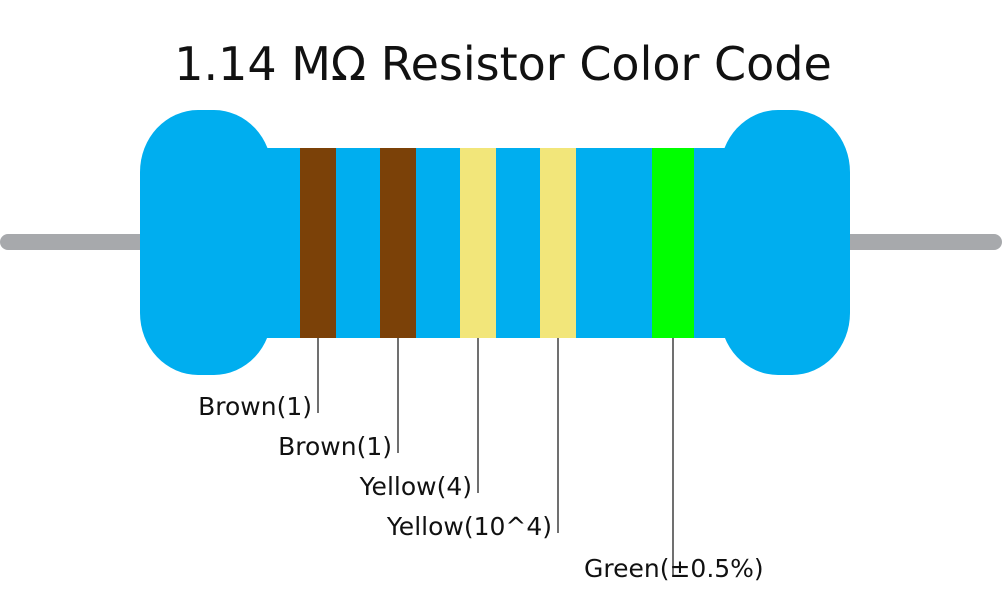  I want to click on band-5-label: Green(±0.5%), so click(674, 568).